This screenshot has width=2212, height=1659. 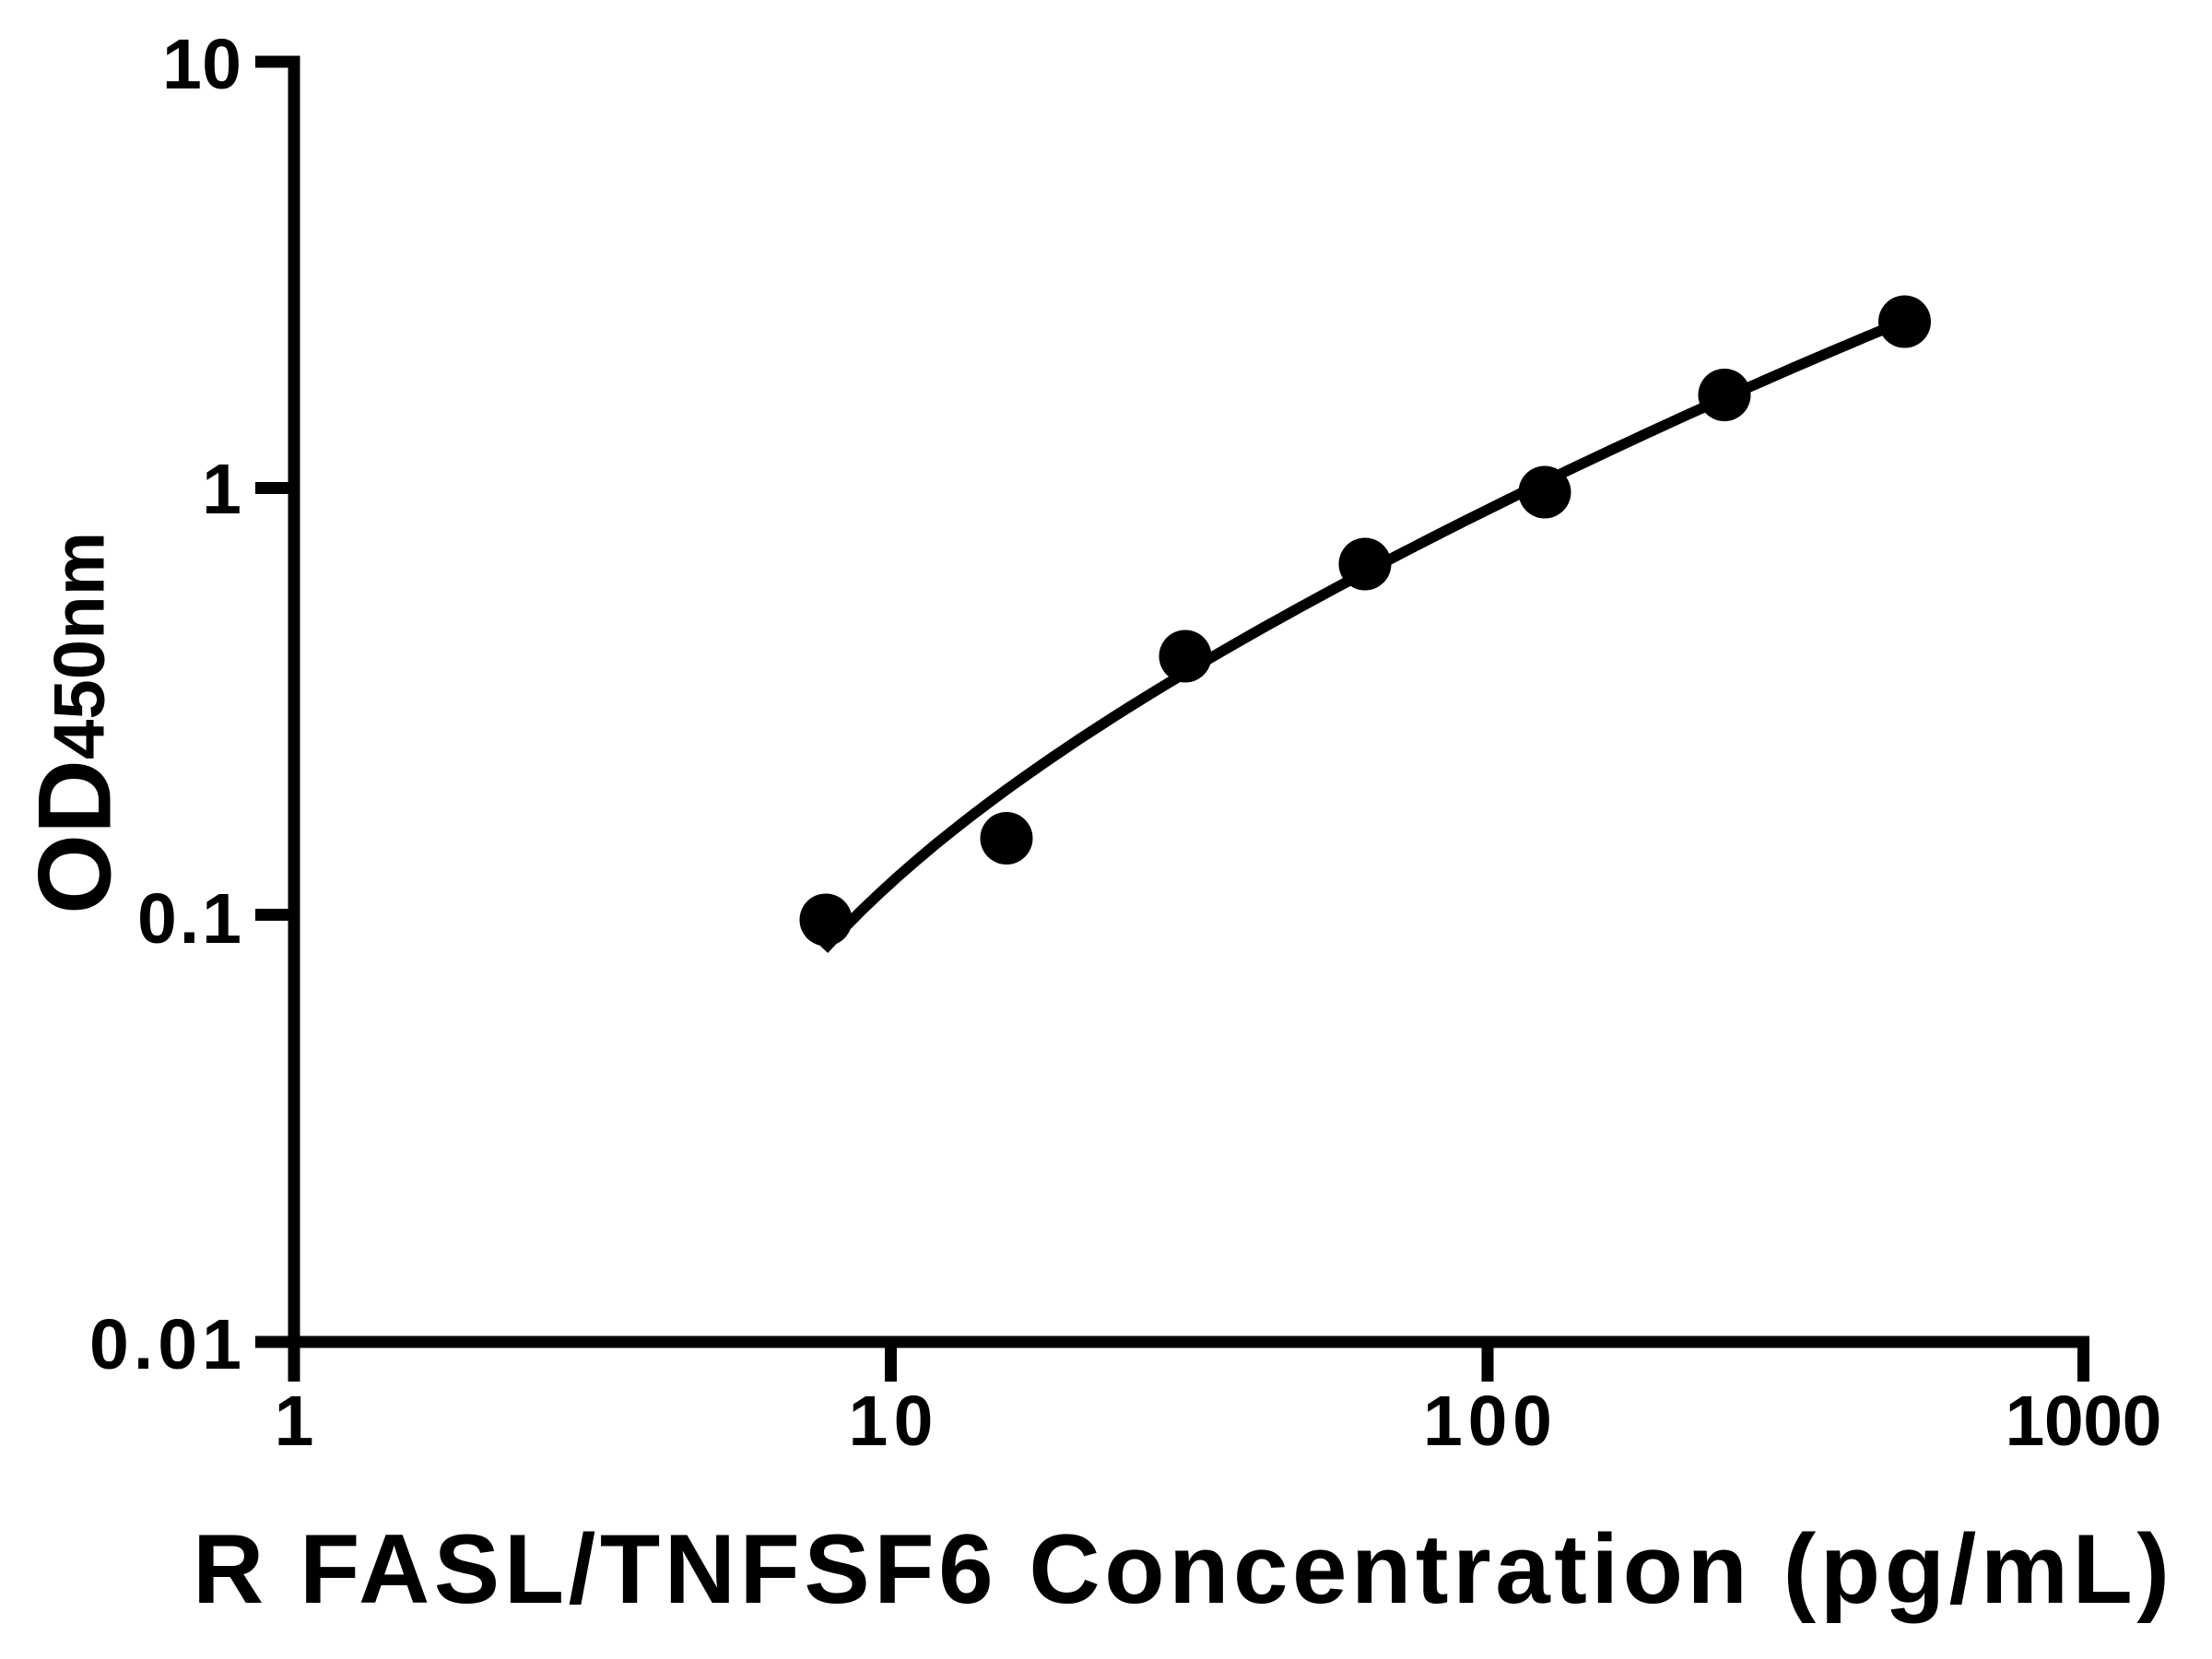 I want to click on svg-text: 100, so click(x=1487, y=1421).